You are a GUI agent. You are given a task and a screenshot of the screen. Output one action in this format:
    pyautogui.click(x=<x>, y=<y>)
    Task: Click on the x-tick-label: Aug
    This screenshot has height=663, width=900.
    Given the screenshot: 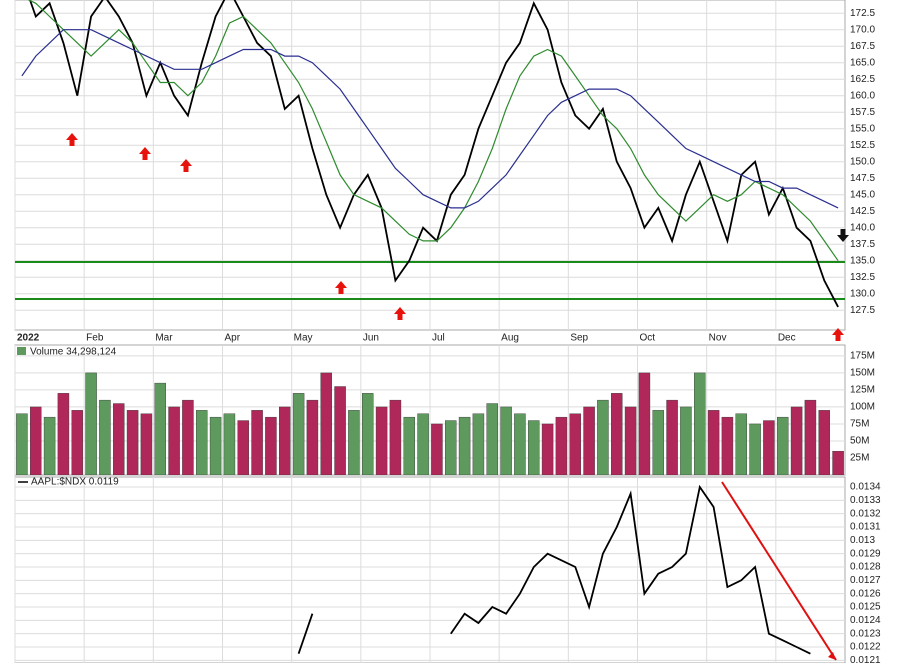 What is the action you would take?
    pyautogui.click(x=510, y=338)
    